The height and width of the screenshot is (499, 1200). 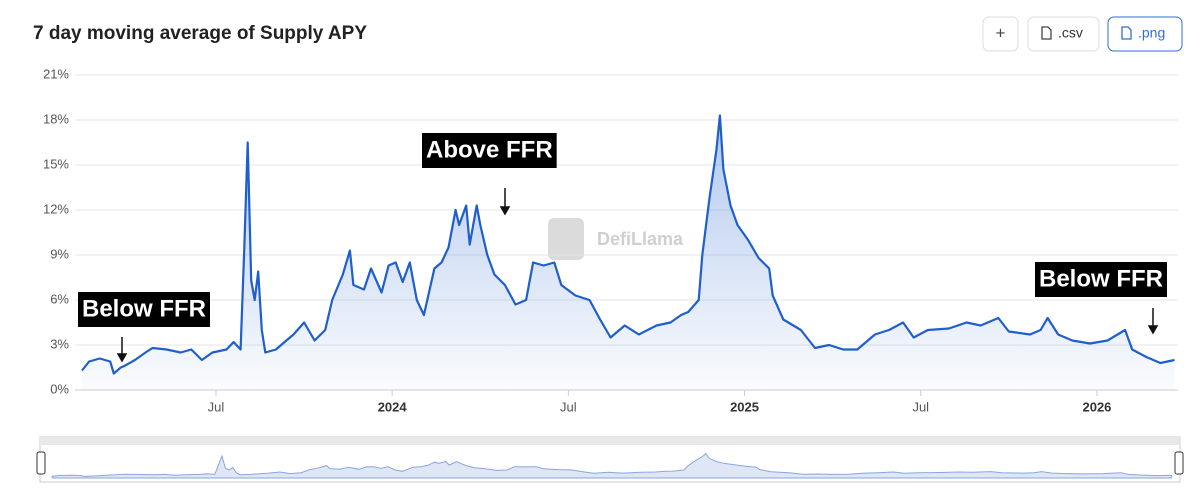 I want to click on y-tick-label: 21%, so click(x=56, y=73).